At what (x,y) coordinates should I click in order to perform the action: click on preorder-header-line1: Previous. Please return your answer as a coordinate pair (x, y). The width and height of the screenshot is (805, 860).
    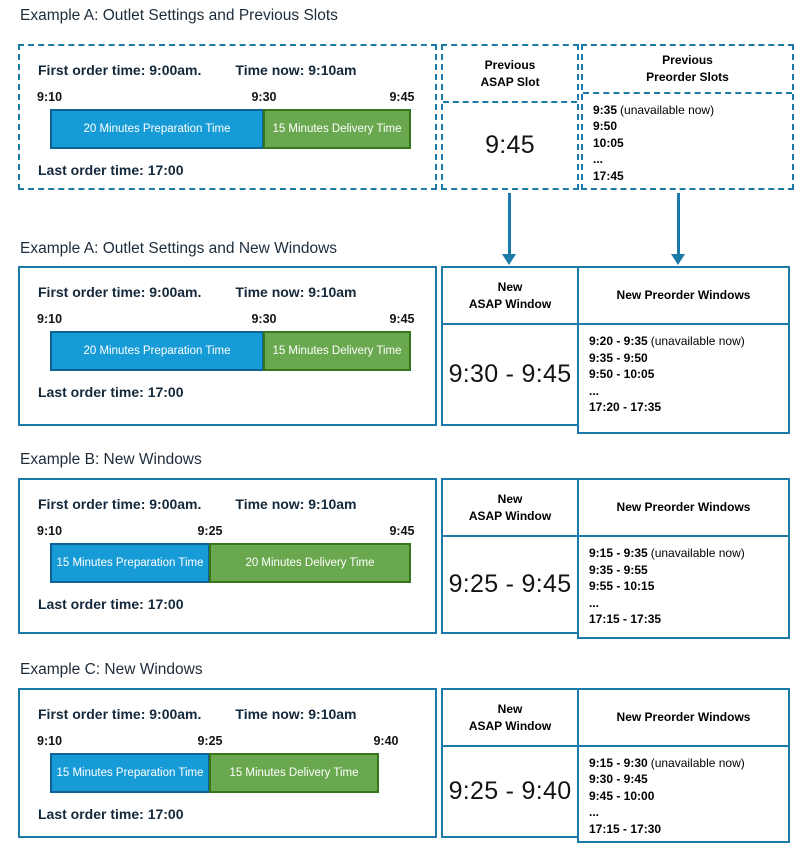
    Looking at the image, I should click on (687, 59).